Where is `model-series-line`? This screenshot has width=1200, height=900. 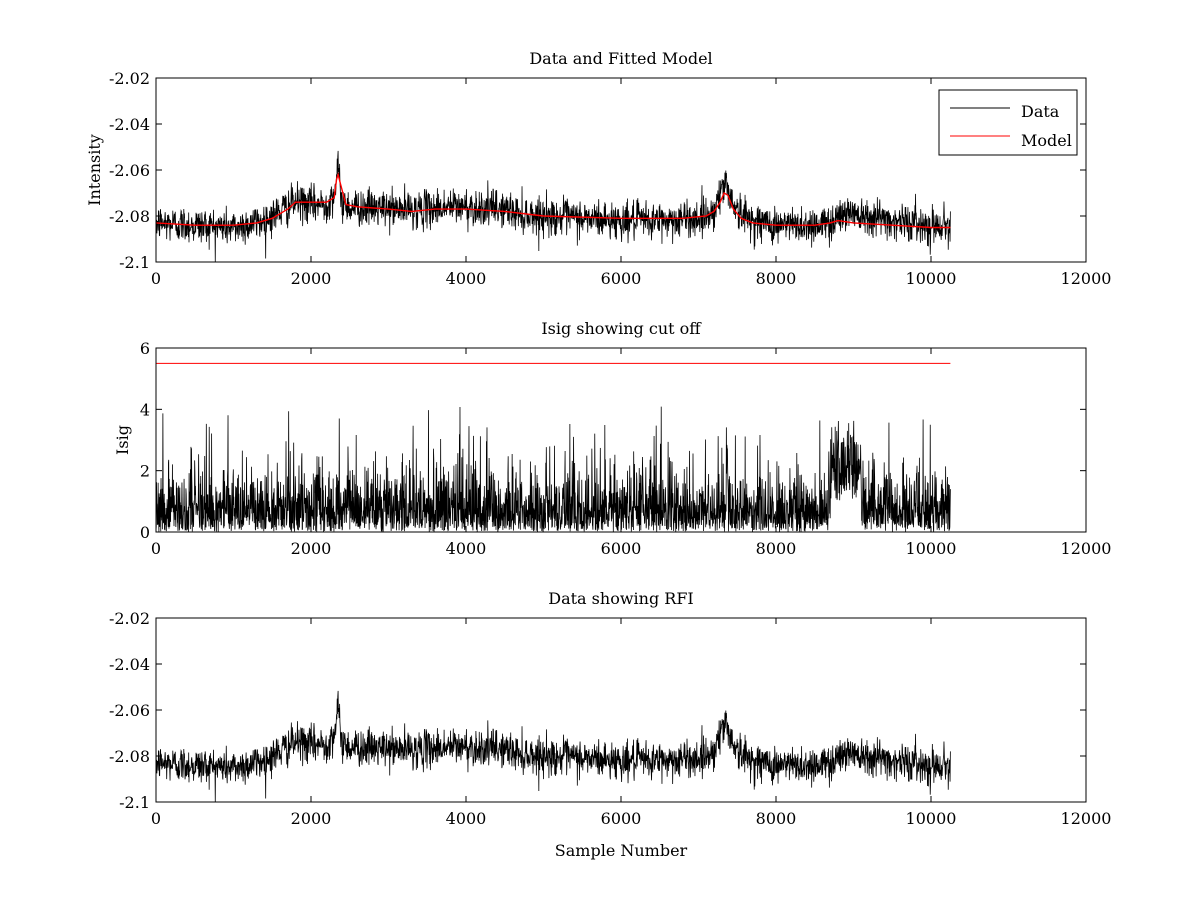
model-series-line is located at coordinates (553, 200).